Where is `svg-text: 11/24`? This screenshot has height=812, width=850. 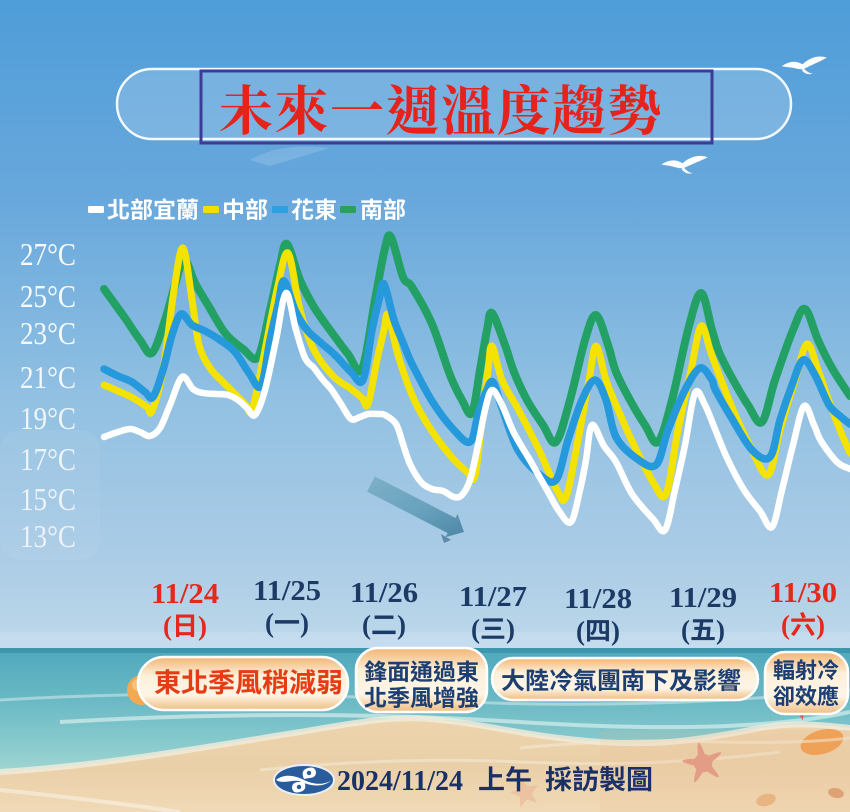
svg-text: 11/24 is located at coordinates (185, 594).